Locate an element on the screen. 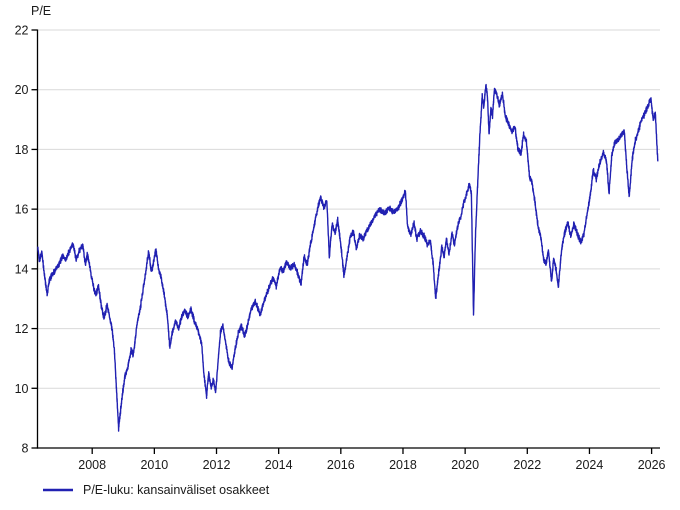 The image size is (680, 510). y-tick-label: 22 is located at coordinates (22, 31).